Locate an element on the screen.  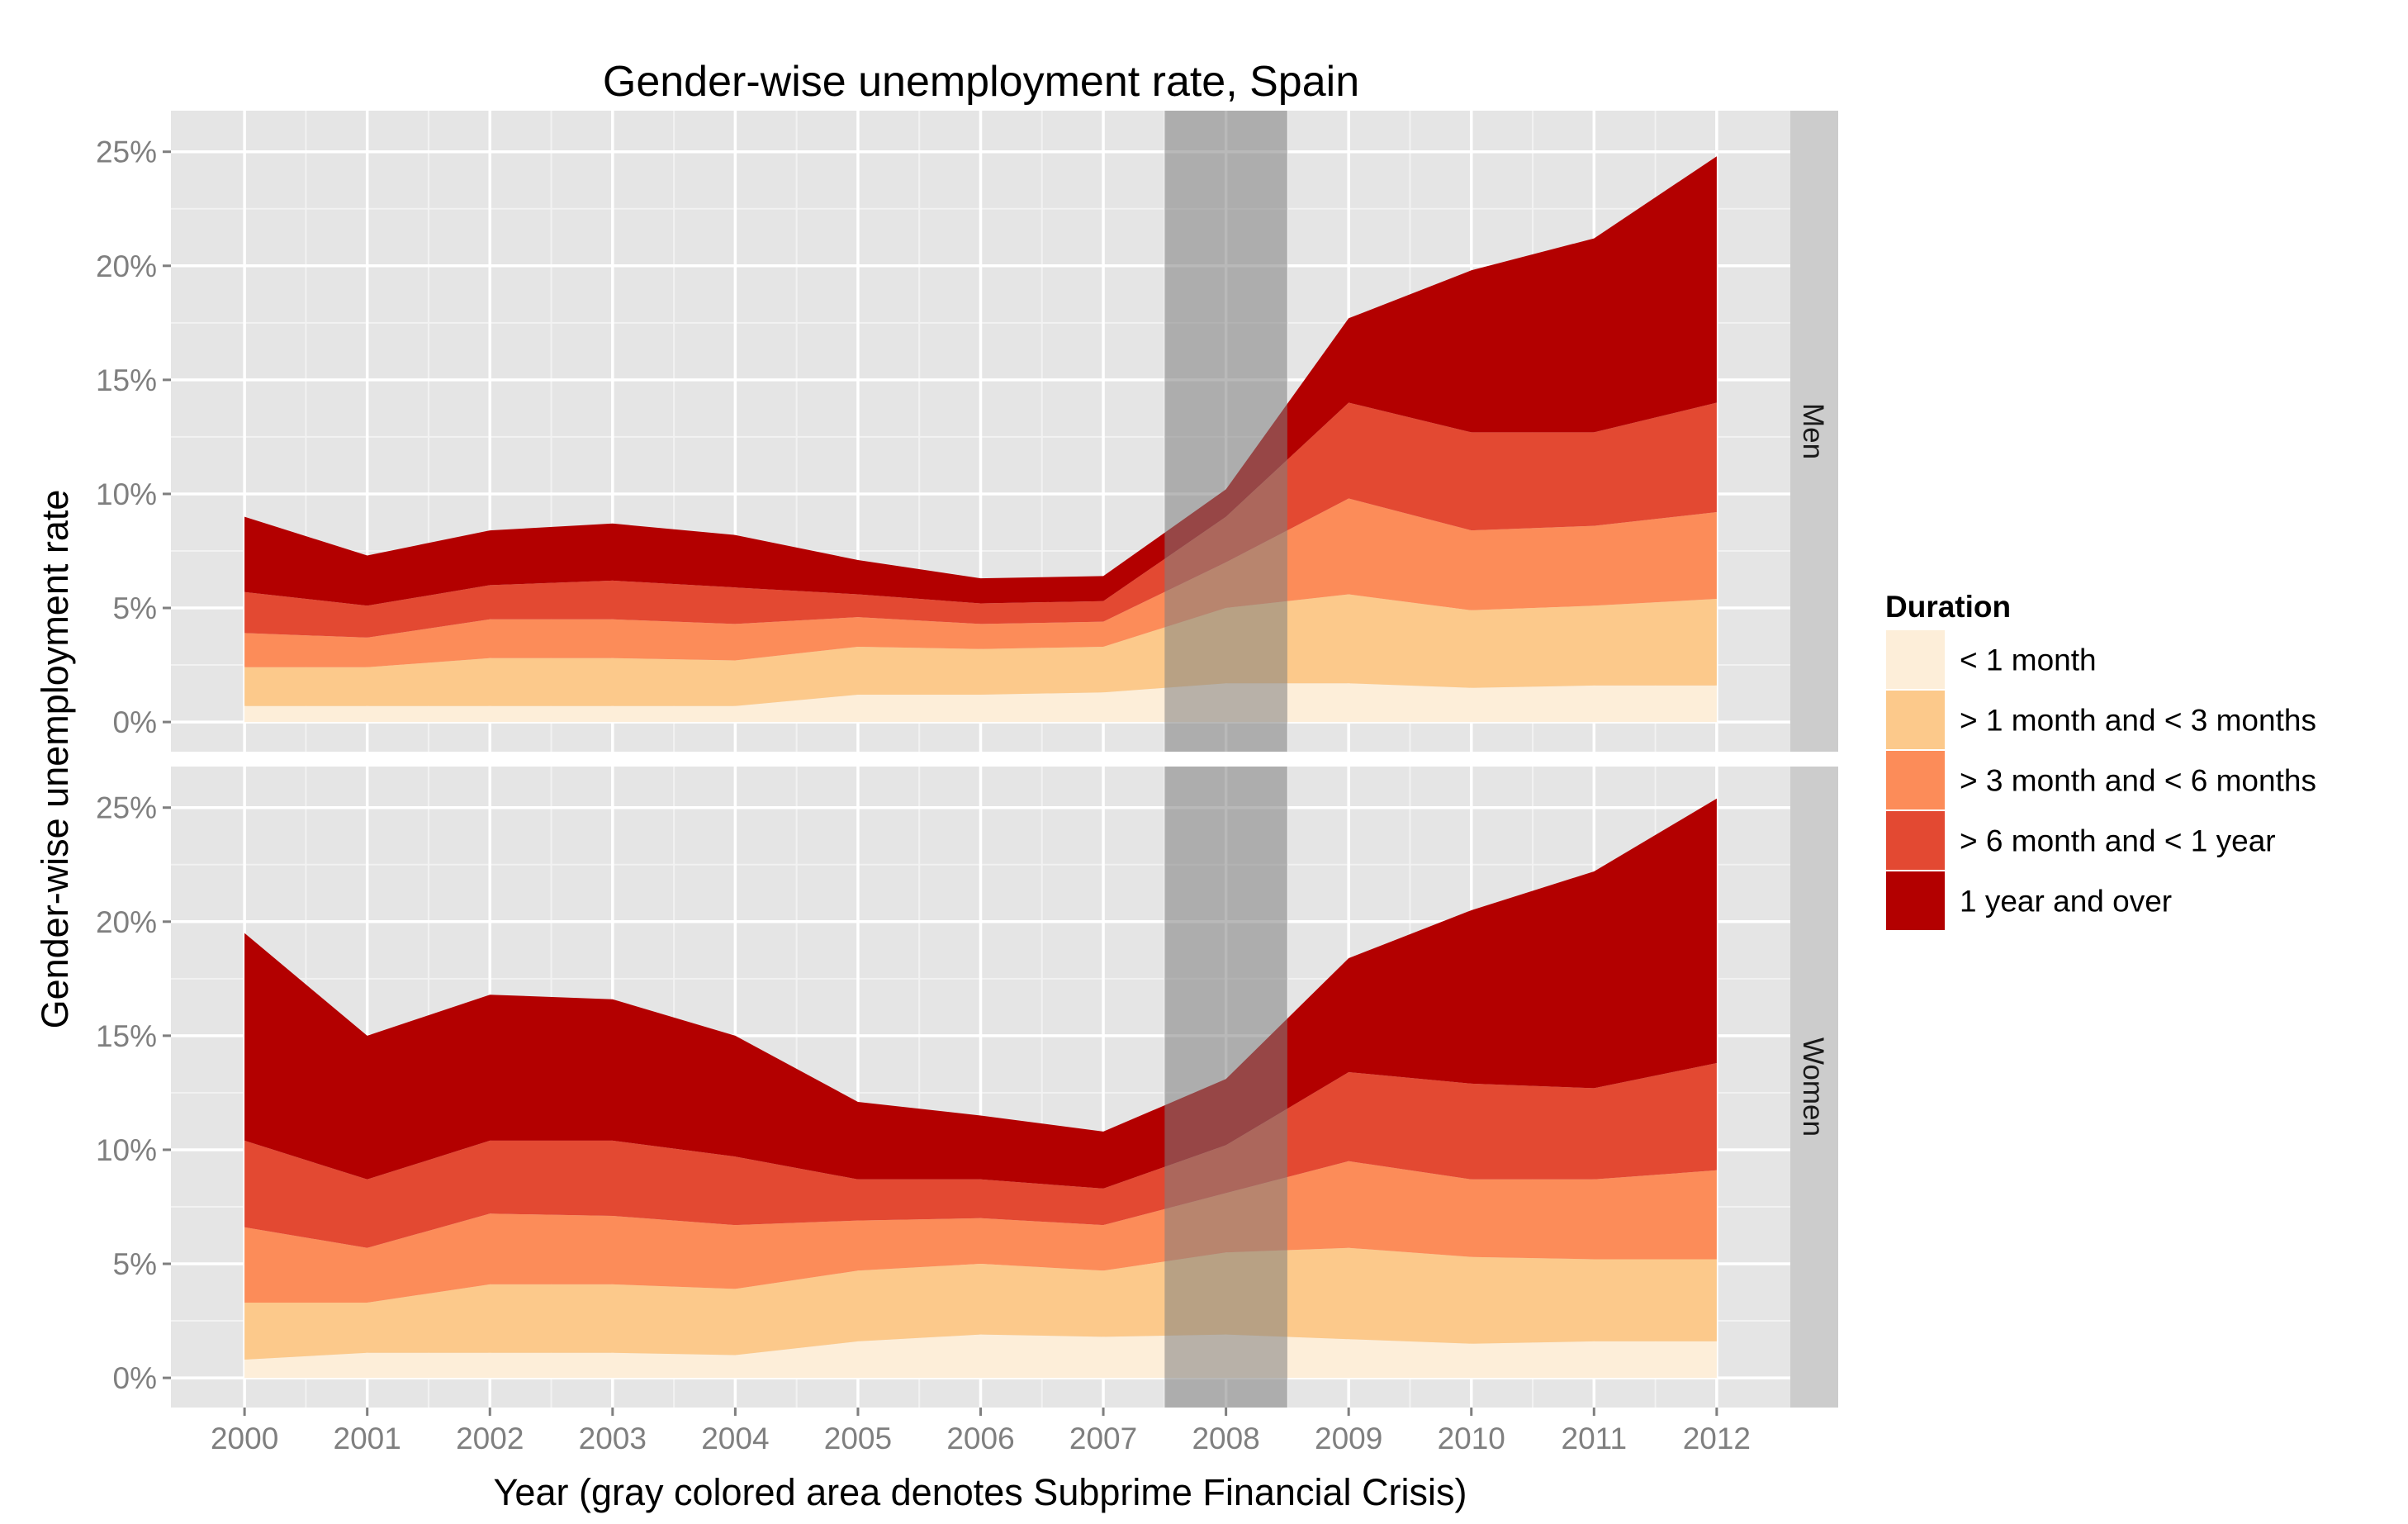
panel-men-y-axis: 0% 5% 10% 15% 20% 25% is located at coordinates (133, 437).